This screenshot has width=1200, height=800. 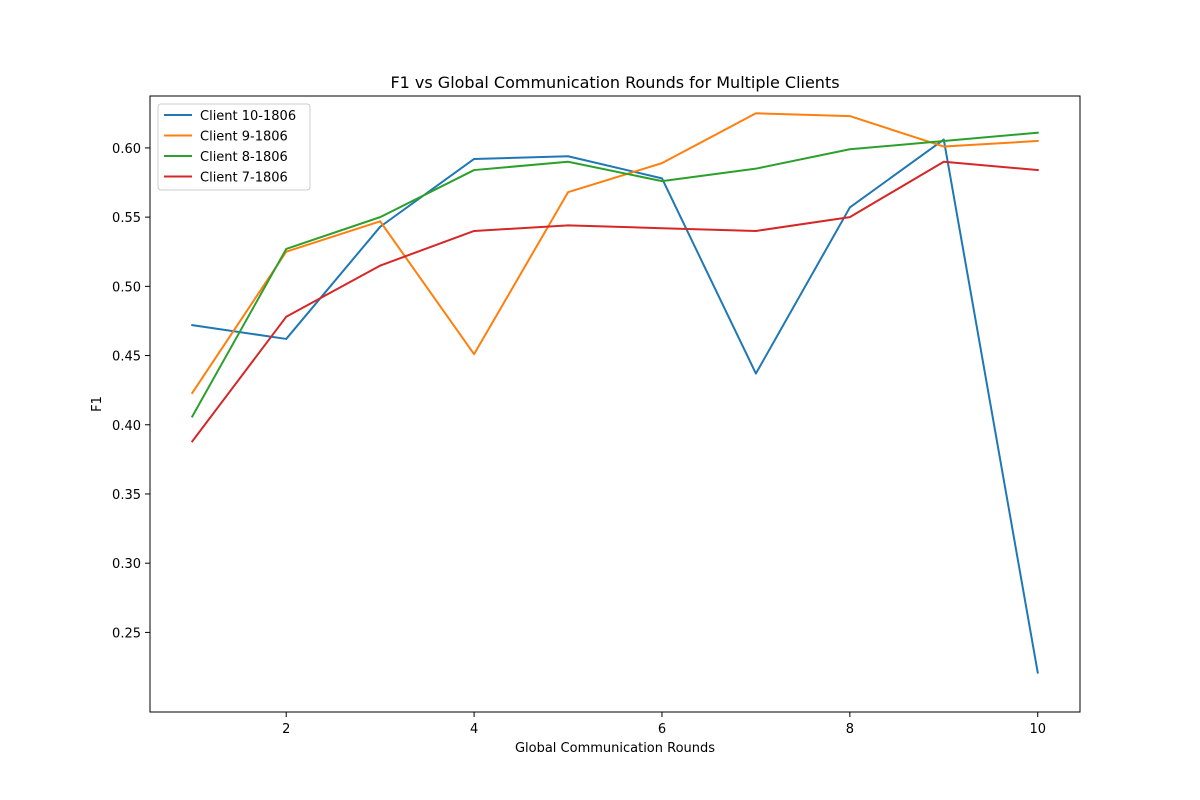 What do you see at coordinates (244, 157) in the screenshot?
I see `legend-label-3: Client 8-1806` at bounding box center [244, 157].